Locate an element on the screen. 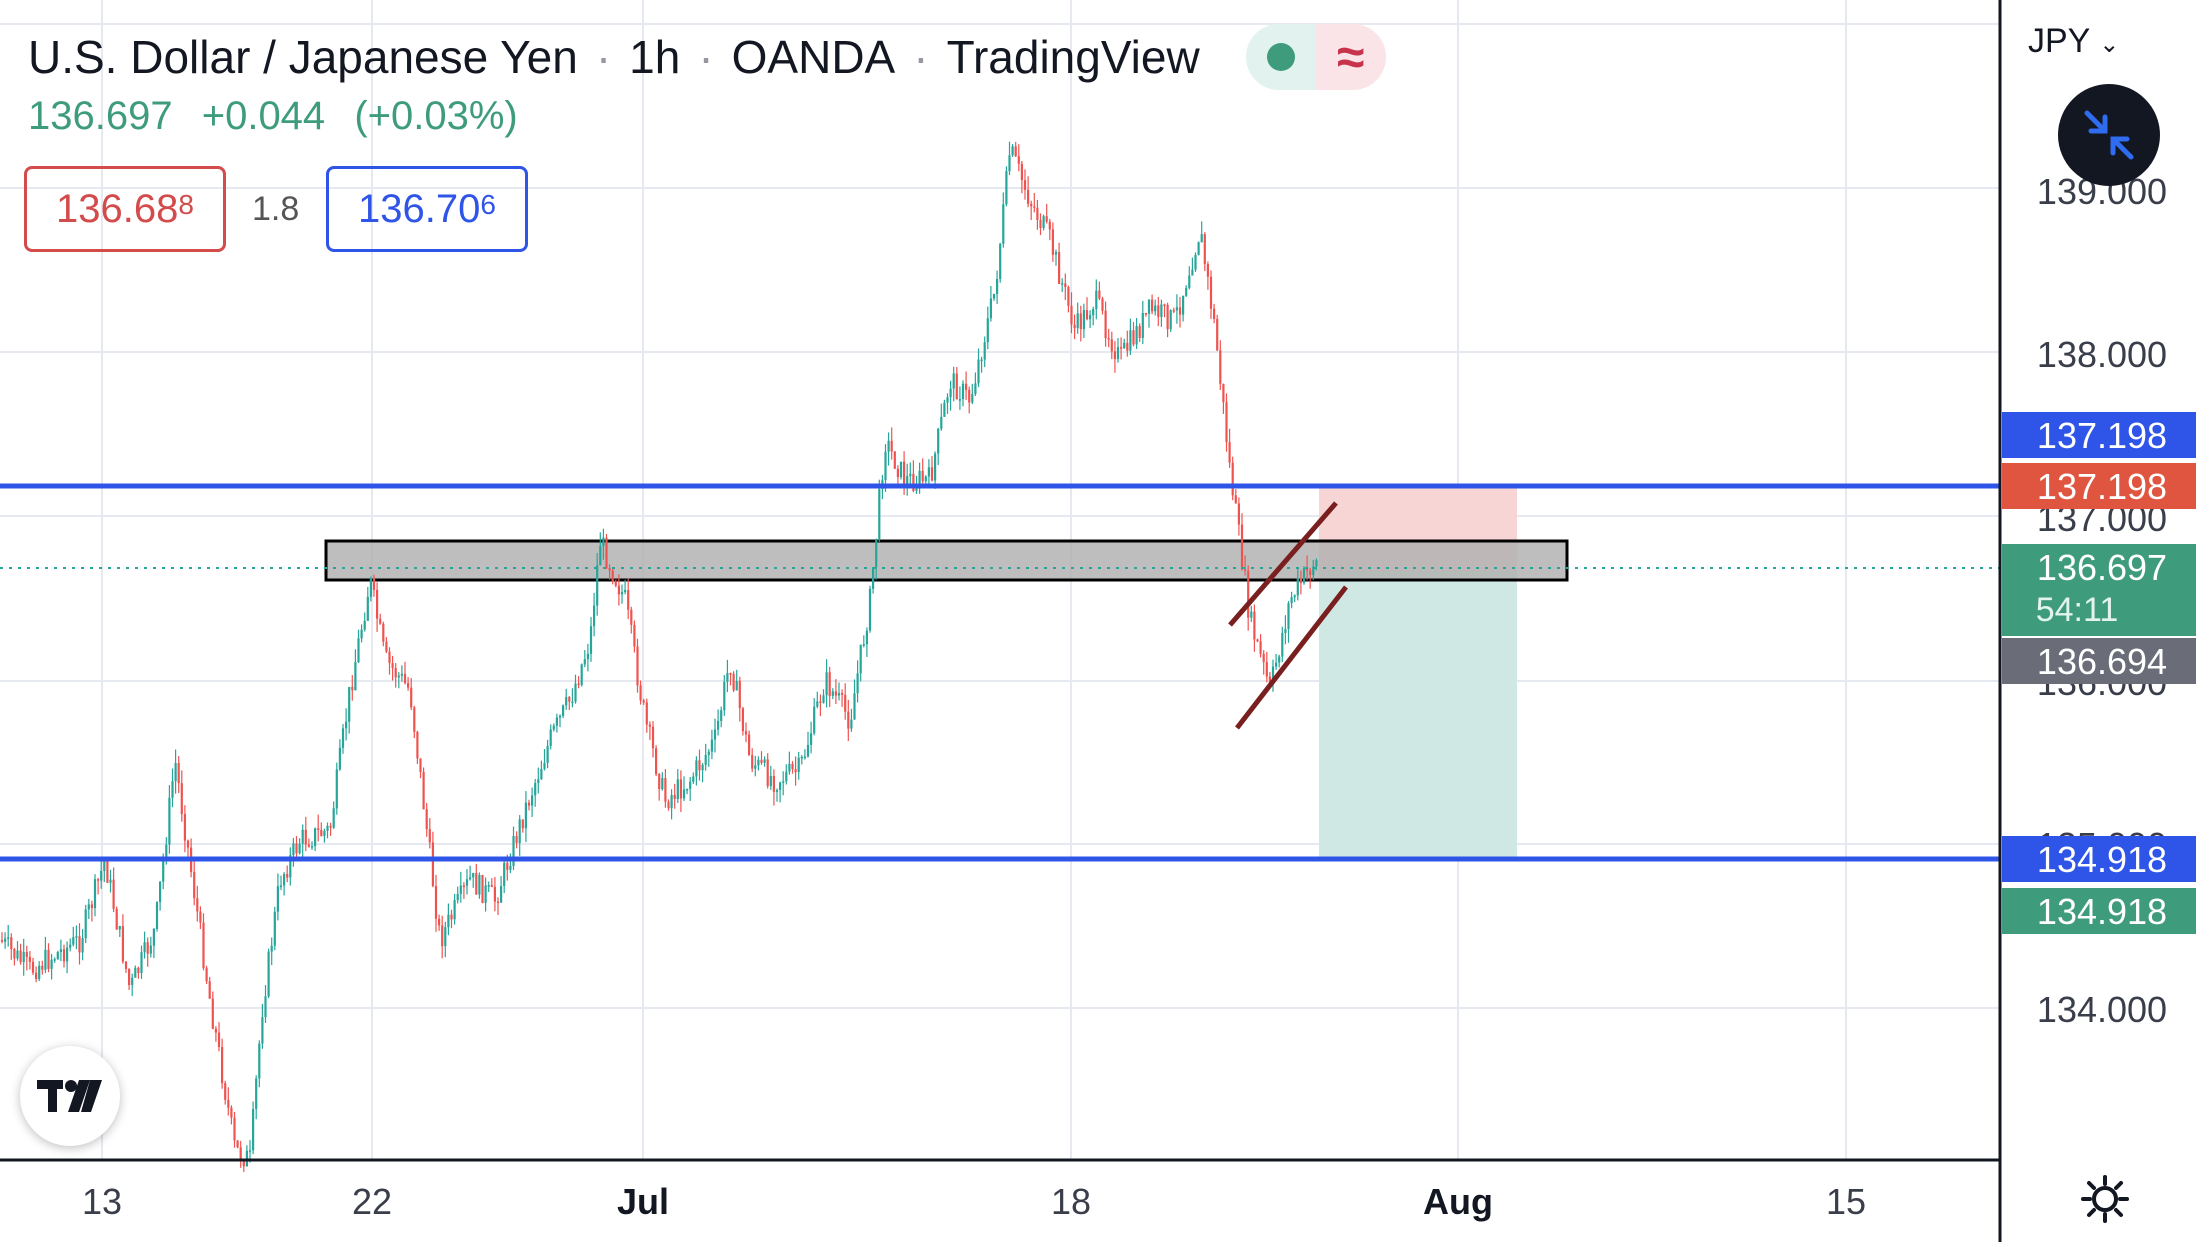  market-status-badge: ≈ is located at coordinates (1315, 57).